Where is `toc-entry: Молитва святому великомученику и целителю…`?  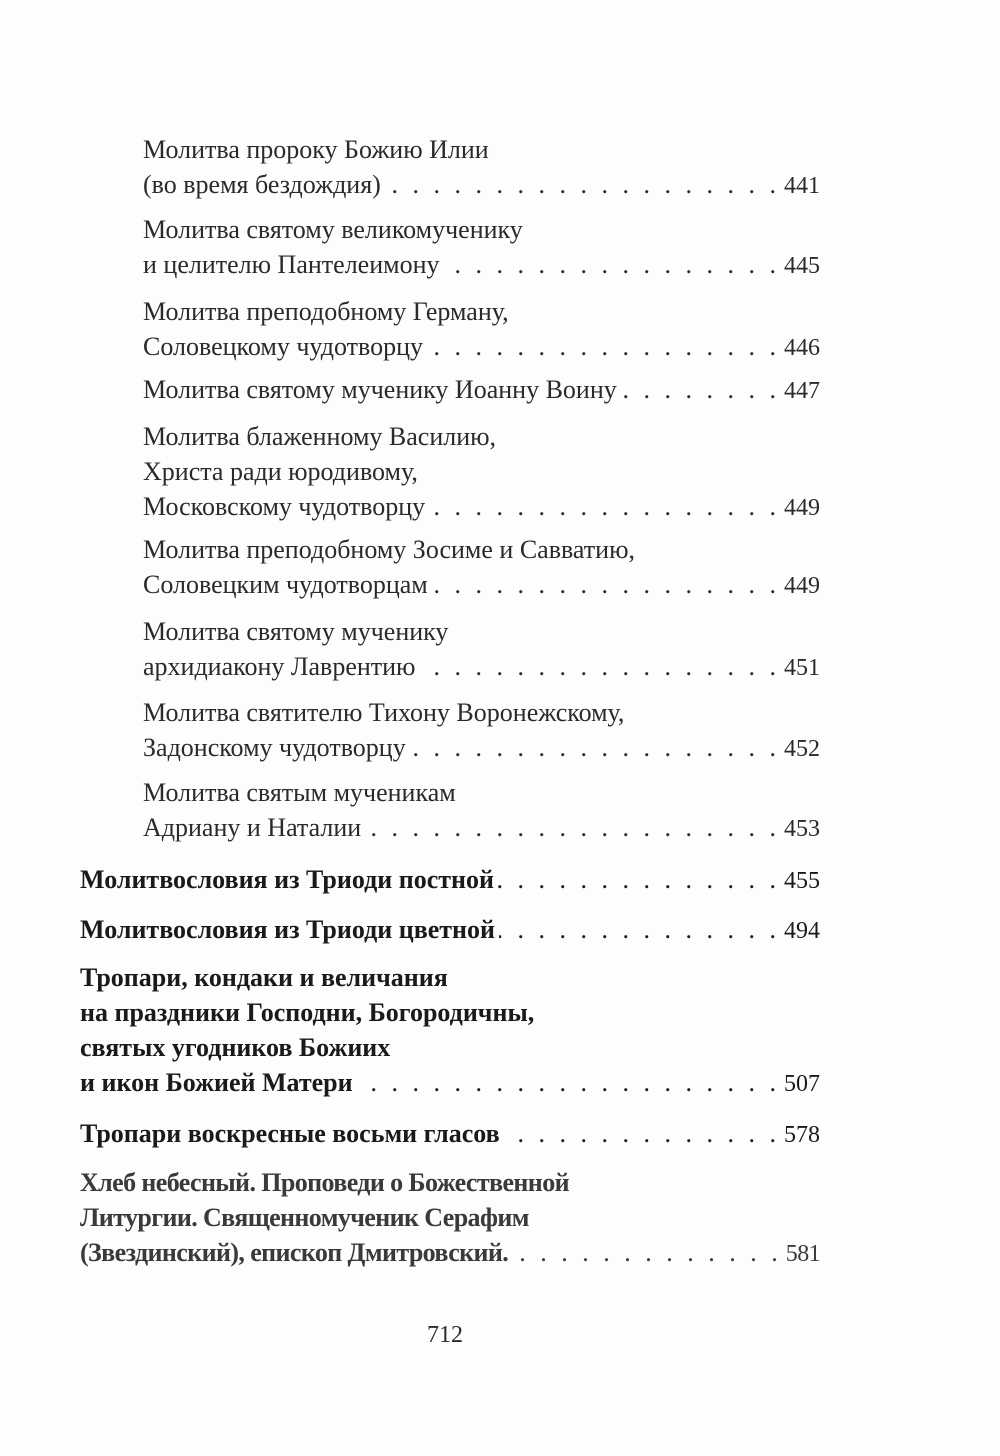
toc-entry: Молитва святому великомученику и целителю… is located at coordinates (481, 248).